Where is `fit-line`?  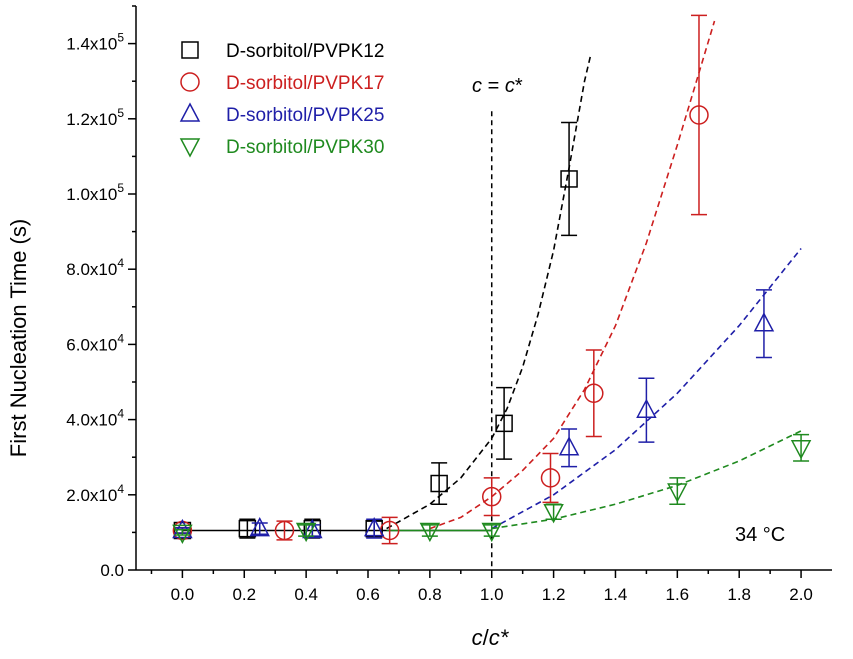 fit-line is located at coordinates (646, 480).